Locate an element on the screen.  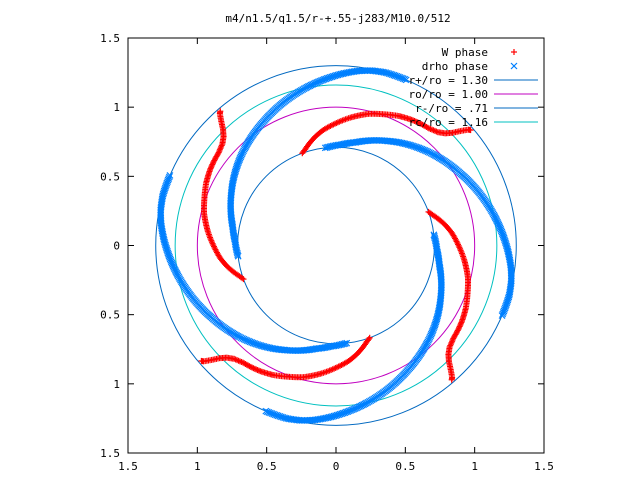
legend-label: r+/ro = 1.30 is located at coordinates (448, 80).